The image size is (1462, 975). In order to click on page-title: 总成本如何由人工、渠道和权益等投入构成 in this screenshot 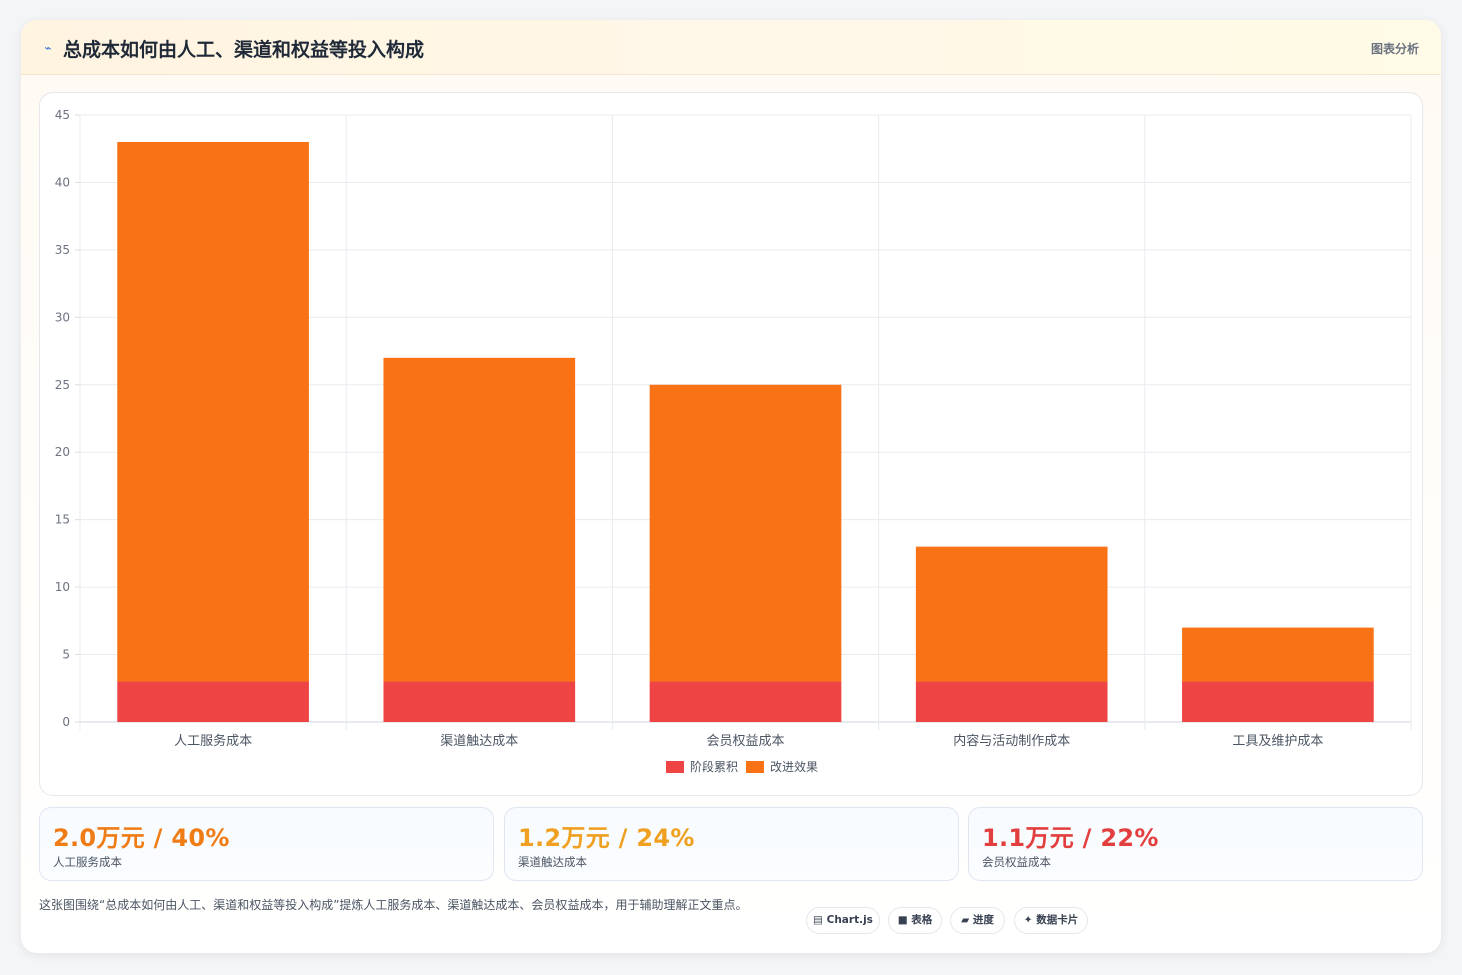, I will do `click(244, 50)`.